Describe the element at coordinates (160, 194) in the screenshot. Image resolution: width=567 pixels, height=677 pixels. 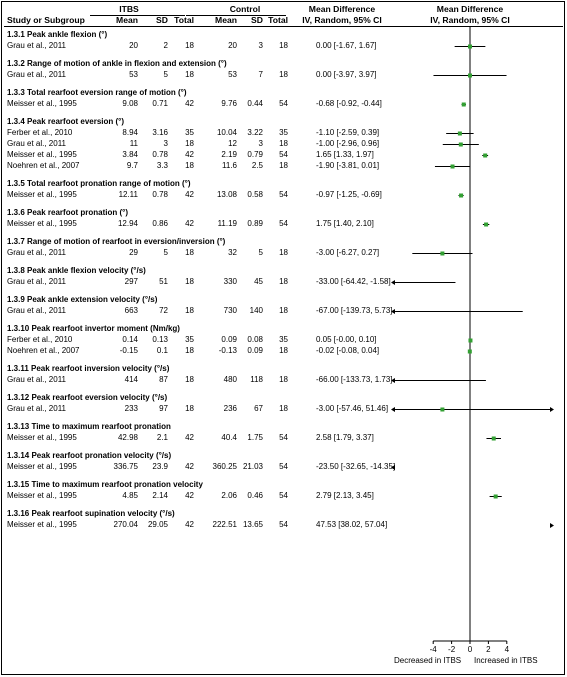
I see `itbs-sd: 0.78` at that location.